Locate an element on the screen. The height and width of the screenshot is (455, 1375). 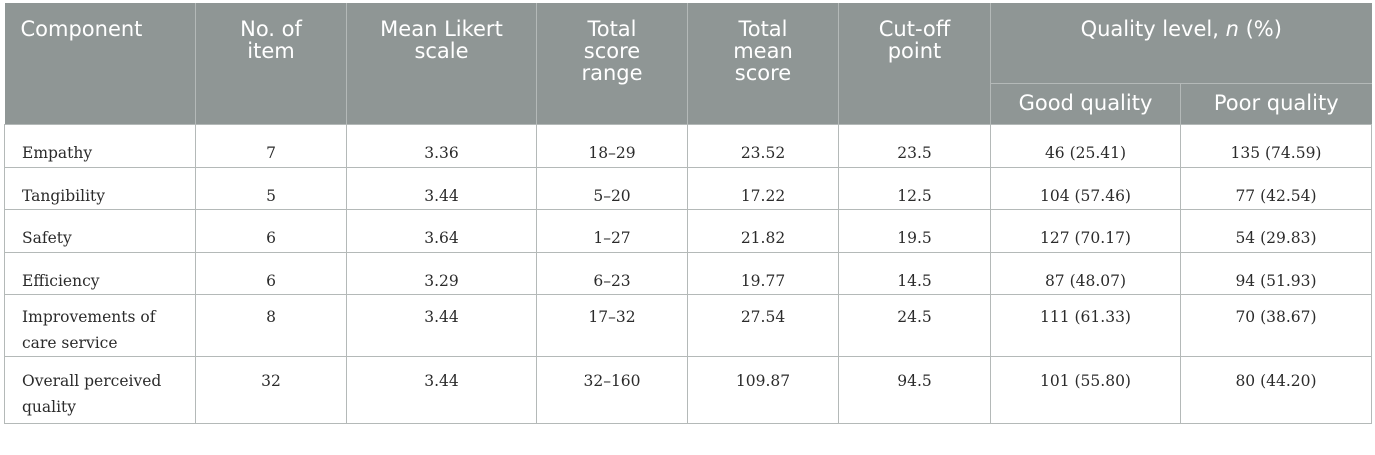
header-no-of-item-text: No. of item is located at coordinates (271, 40).